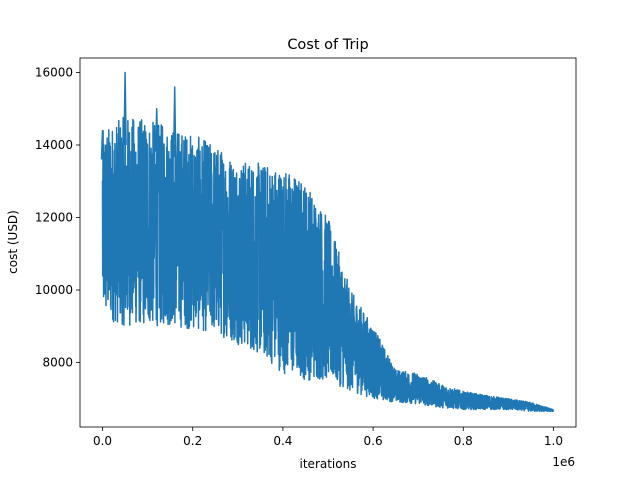 Image resolution: width=640 pixels, height=480 pixels. I want to click on x-axis-label: iterations, so click(328, 464).